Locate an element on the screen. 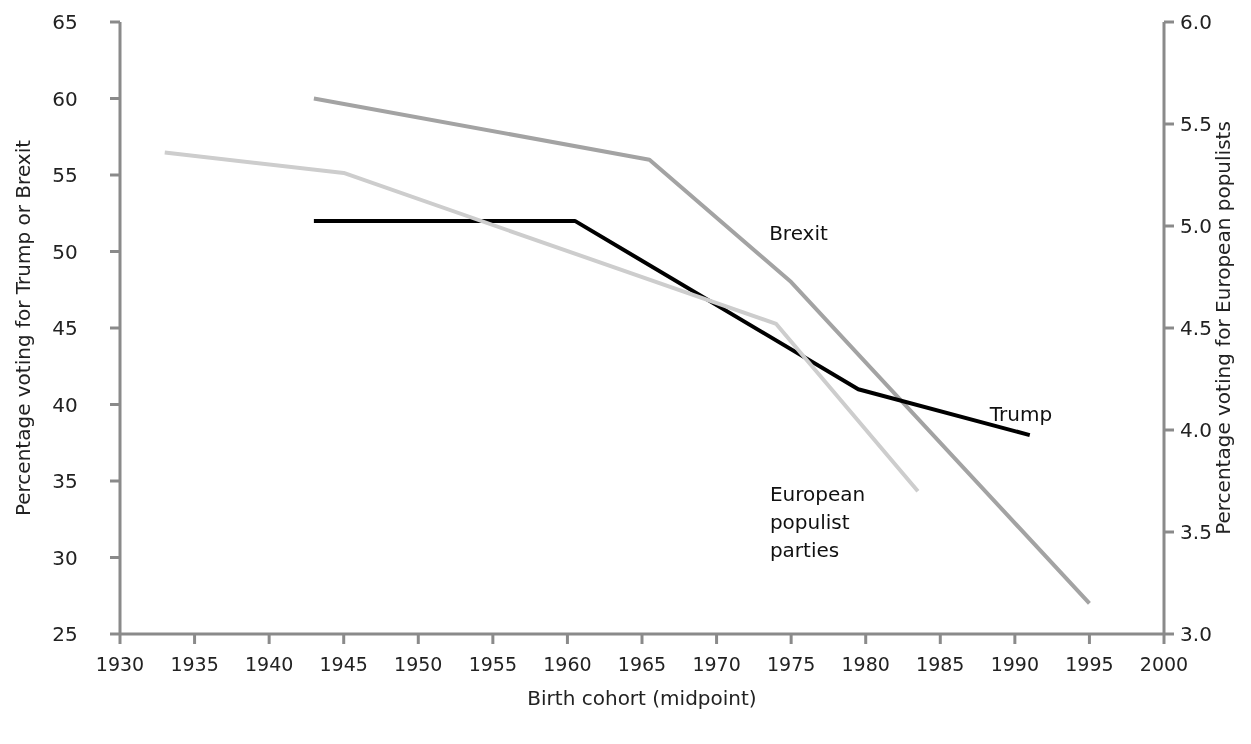 This screenshot has height=744, width=1251. y2-tick-label: 5.5 is located at coordinates (1196, 124).